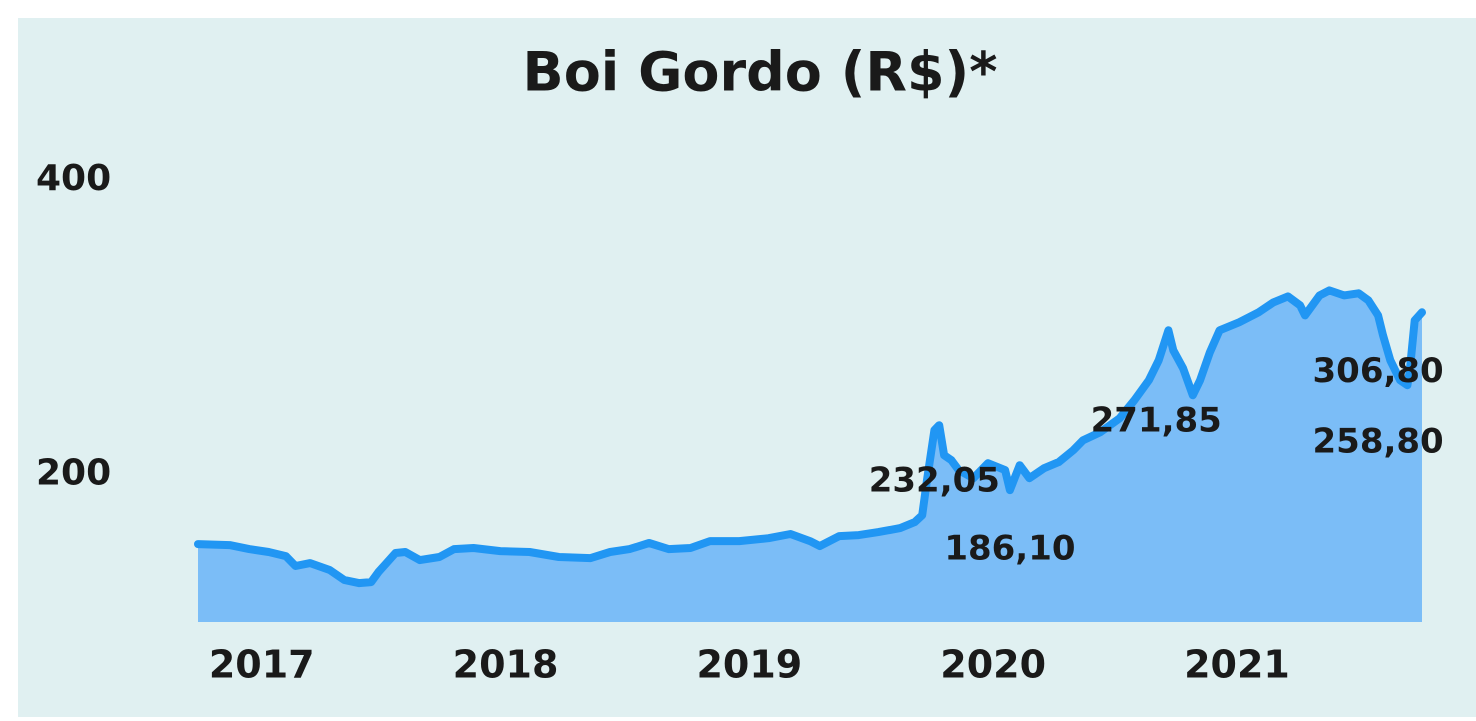 The height and width of the screenshot is (721, 1476). What do you see at coordinates (749, 665) in the screenshot?
I see `x-tick-label: 2019` at bounding box center [749, 665].